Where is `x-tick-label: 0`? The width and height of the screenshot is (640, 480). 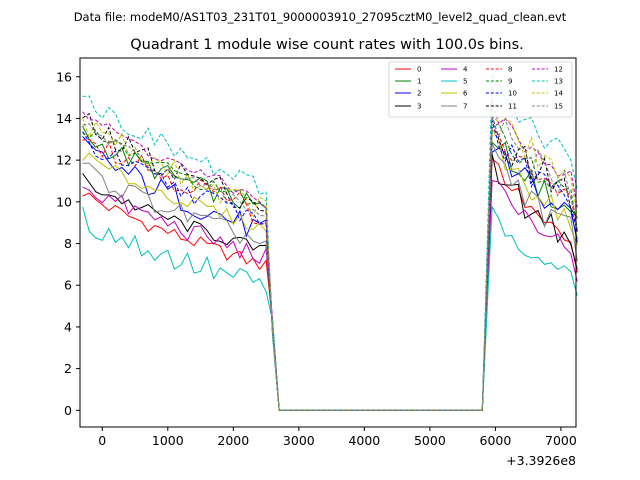
x-tick-label: 0 is located at coordinates (102, 440).